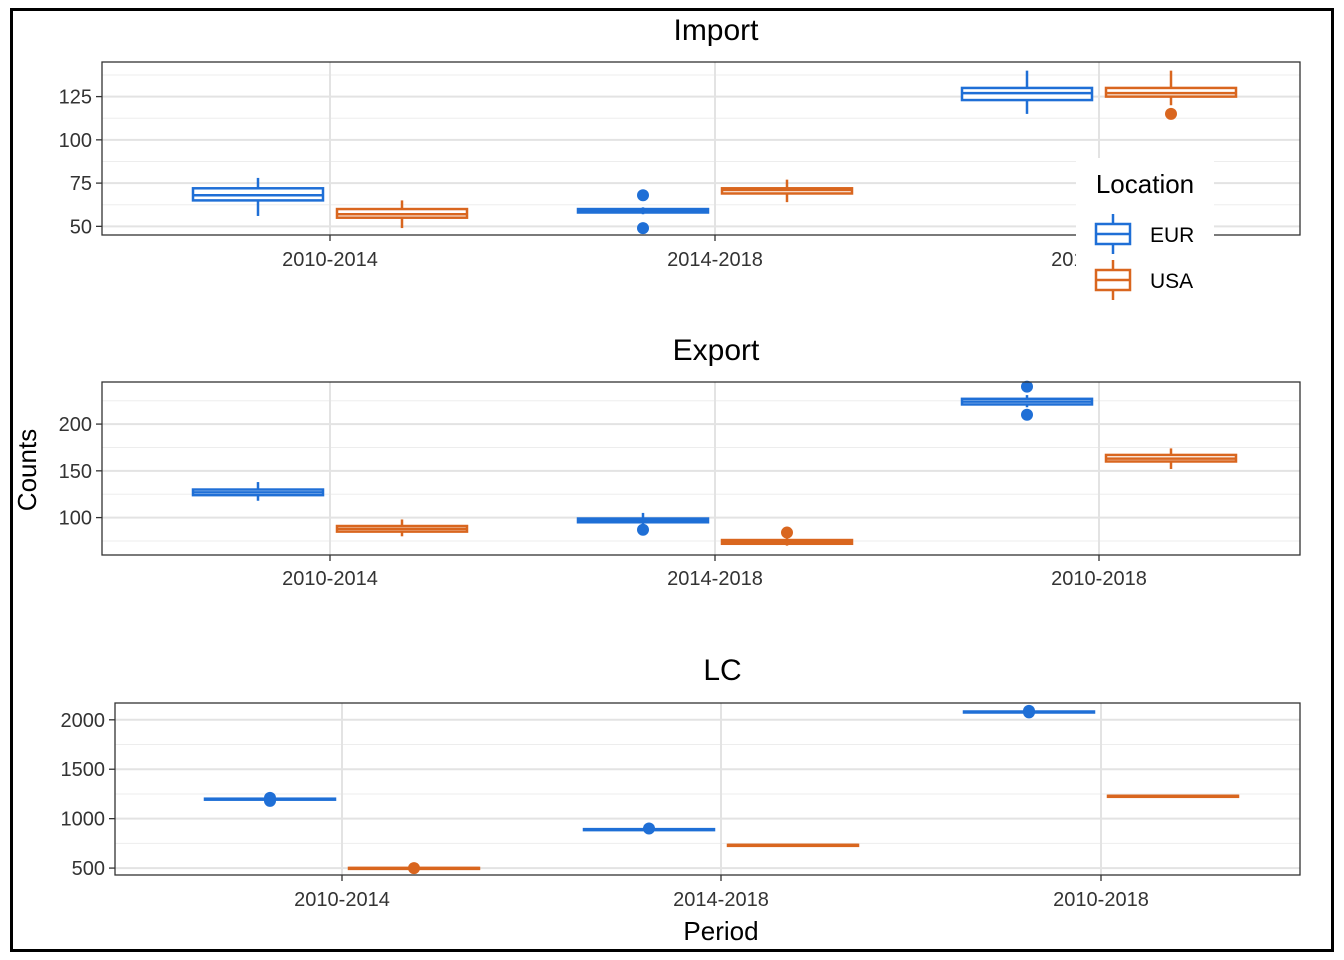  What do you see at coordinates (722, 670) in the screenshot?
I see `panel-title: LC` at bounding box center [722, 670].